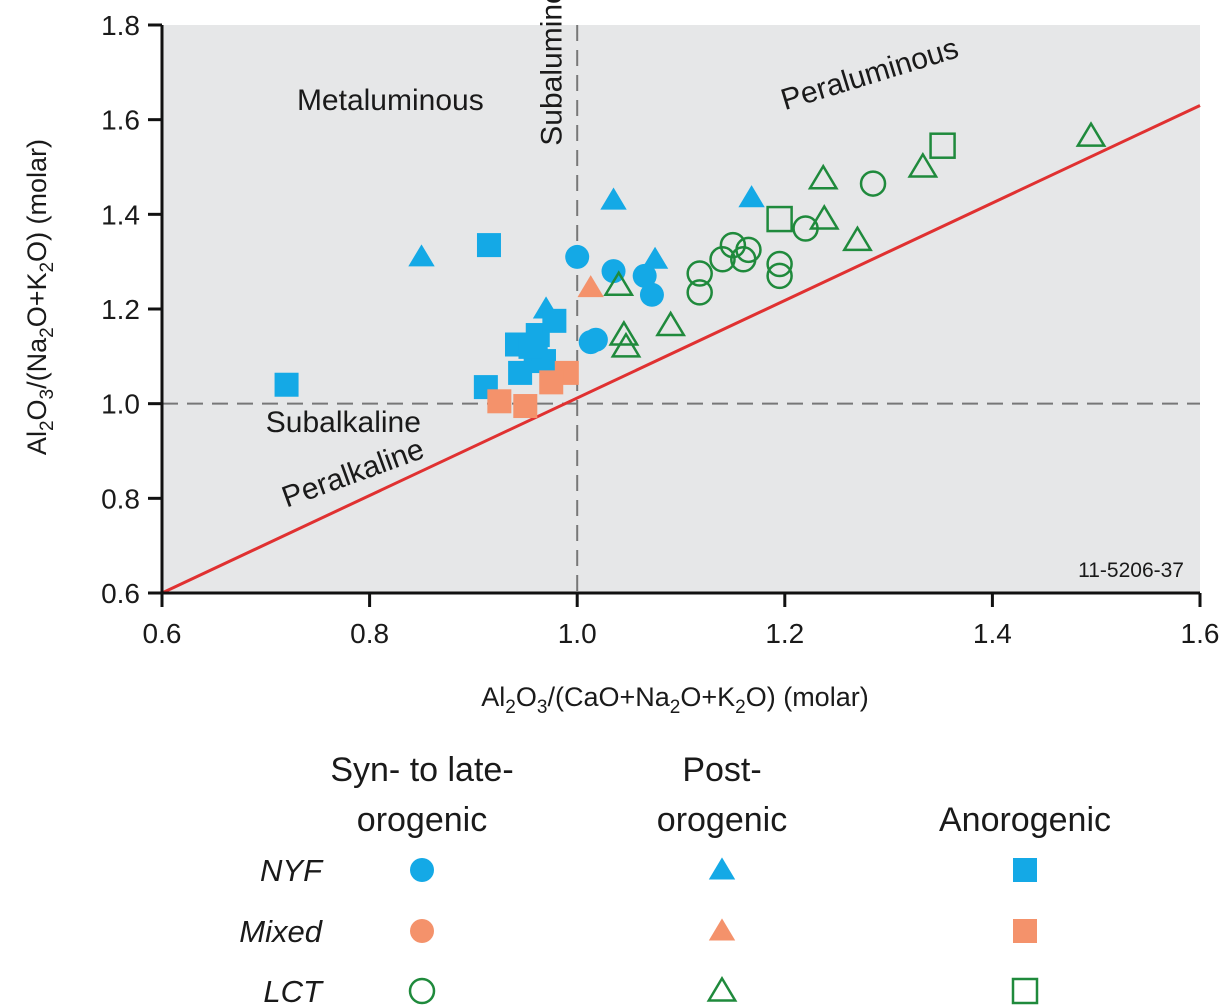  Describe the element at coordinates (293, 991) in the screenshot. I see `legend-row-label: LCT` at that location.